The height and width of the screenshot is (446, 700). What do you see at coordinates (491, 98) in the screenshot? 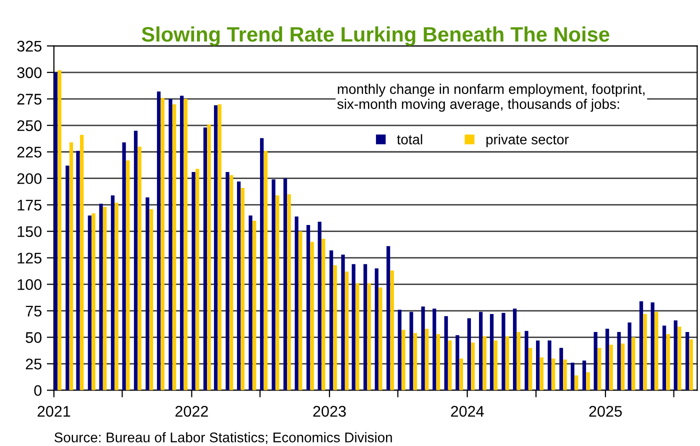
I see `annotation: monthly change in nonfarm employment, footprint, six-month moving average, thousands of jobs:` at bounding box center [491, 98].